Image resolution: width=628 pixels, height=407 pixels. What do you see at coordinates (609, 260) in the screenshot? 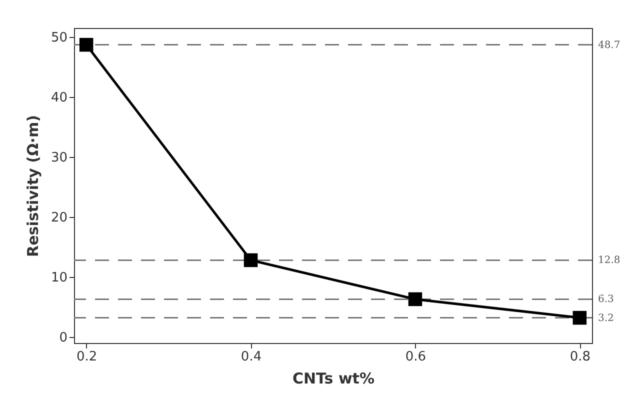
I see `ref-line-label: 12.8` at bounding box center [609, 260].